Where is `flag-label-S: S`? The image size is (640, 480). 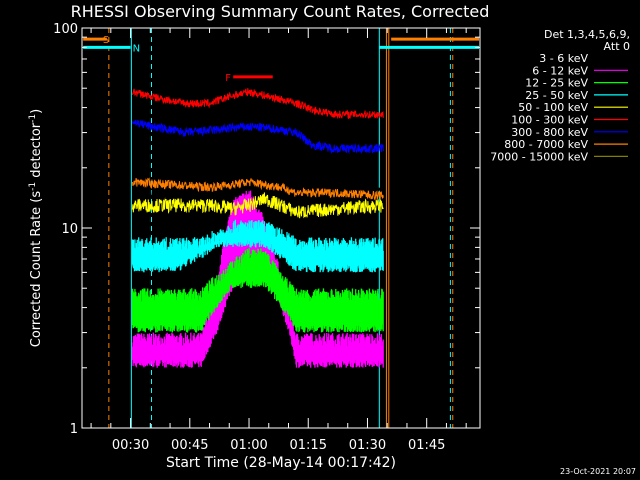 flag-label-S: S is located at coordinates (106, 40).